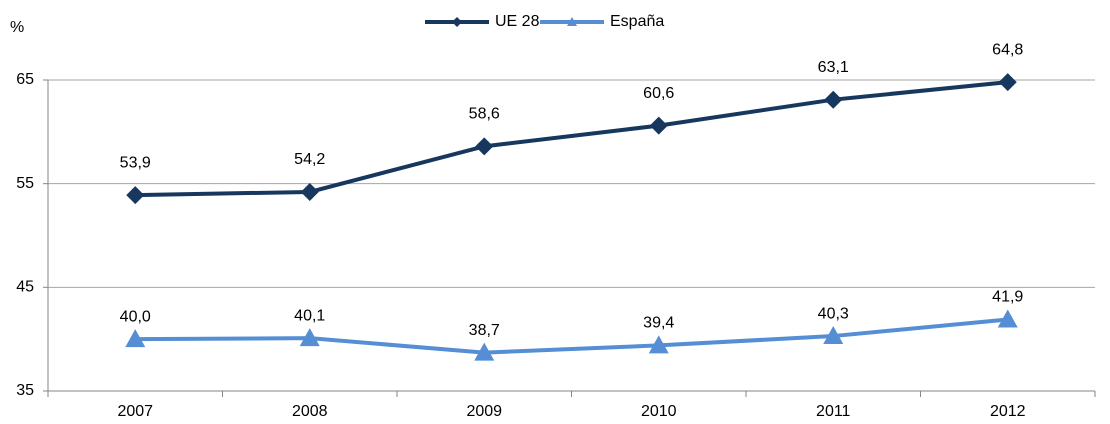 This screenshot has height=424, width=1110. I want to click on x-tick-label: 2008, so click(310, 411).